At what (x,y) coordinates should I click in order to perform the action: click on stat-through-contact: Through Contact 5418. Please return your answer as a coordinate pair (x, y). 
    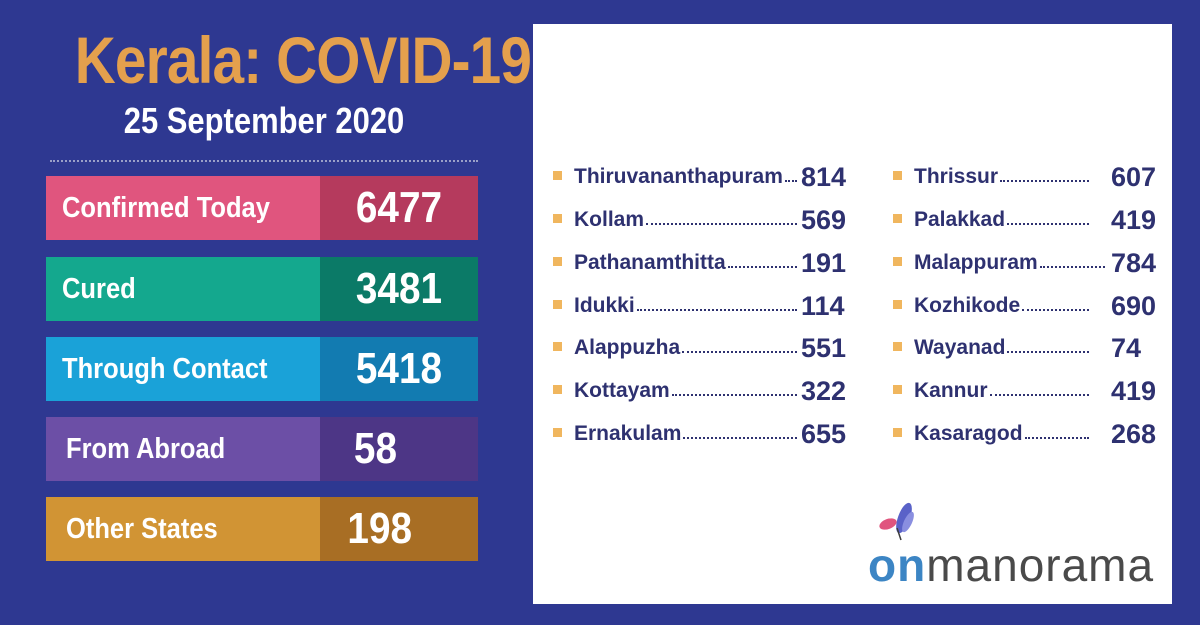
    Looking at the image, I should click on (262, 369).